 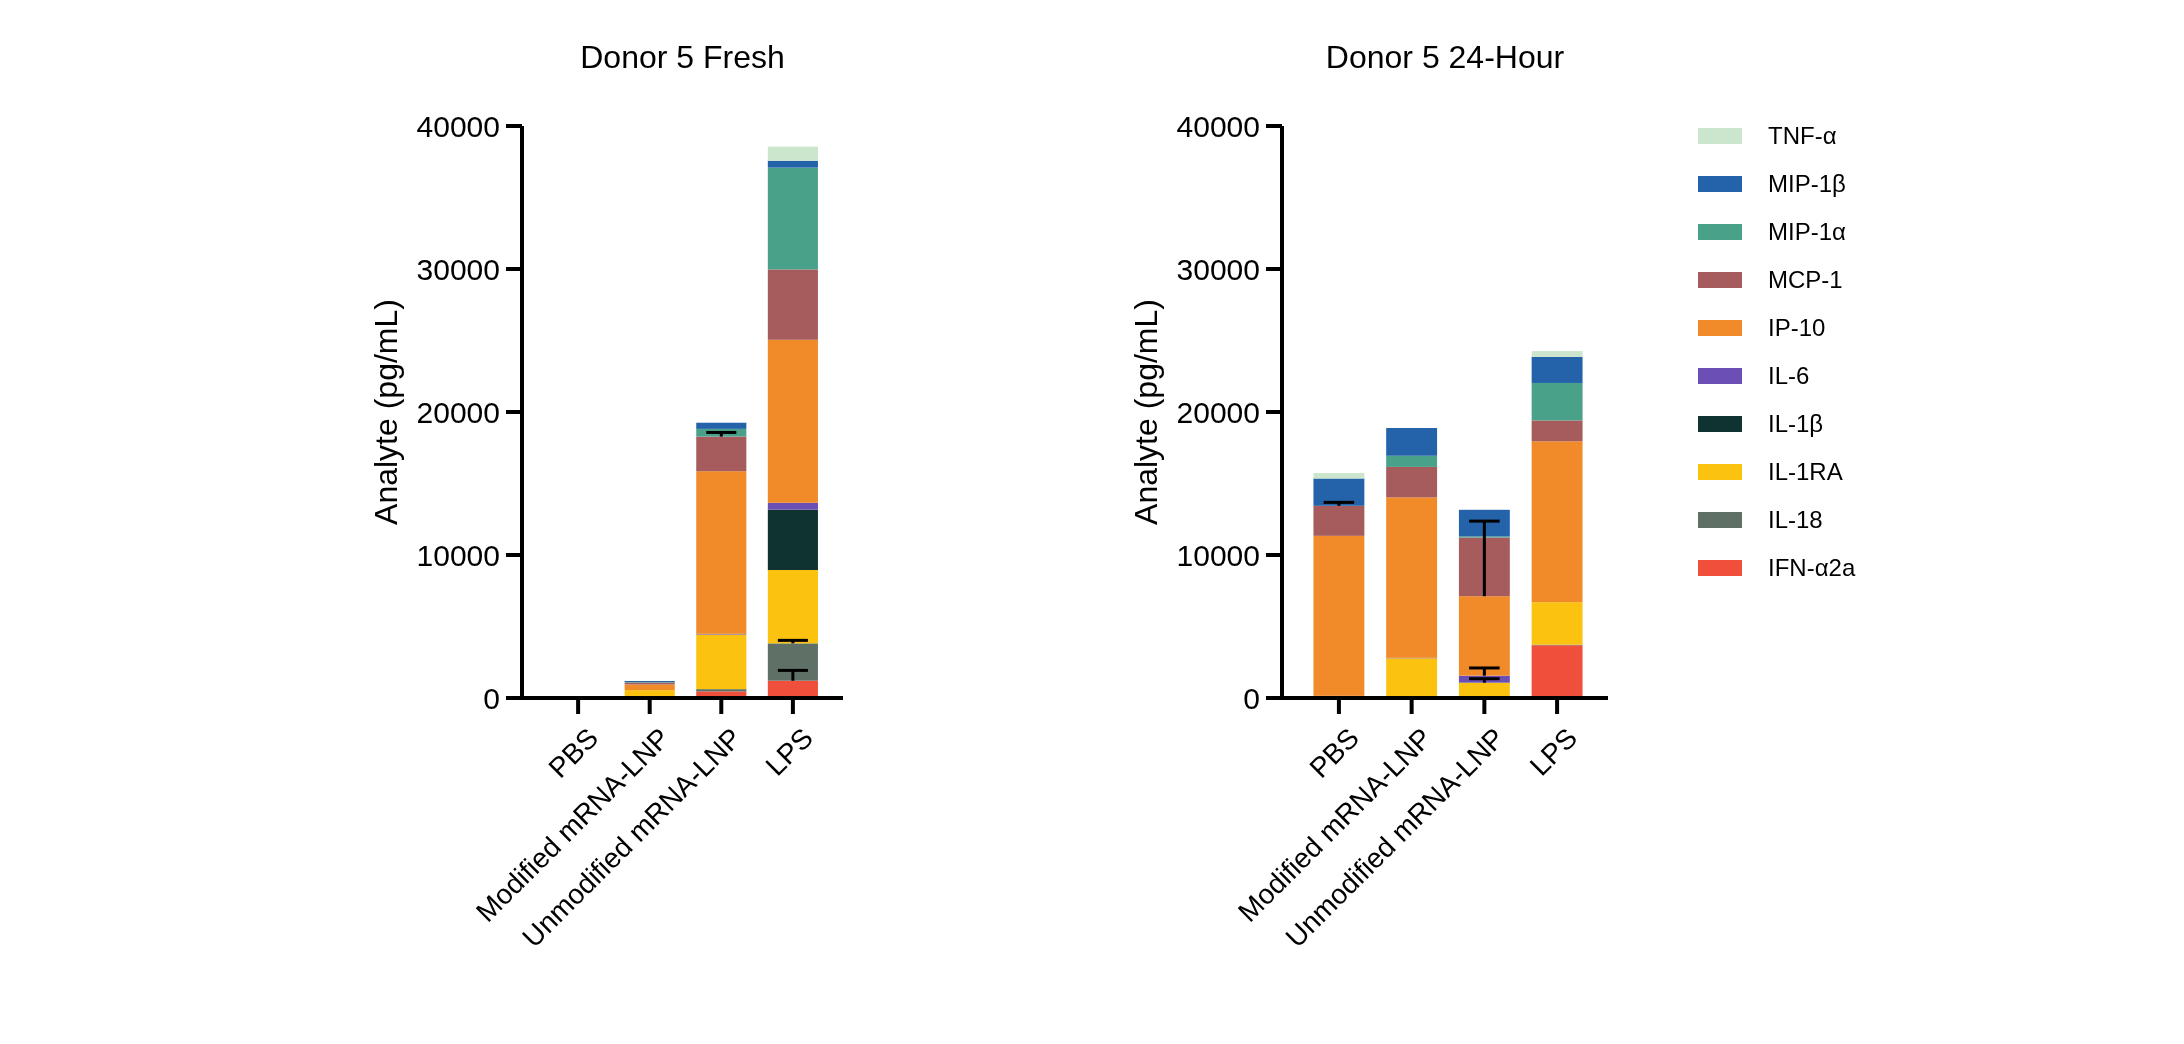 I want to click on legend-label: IL-6, so click(x=1789, y=376).